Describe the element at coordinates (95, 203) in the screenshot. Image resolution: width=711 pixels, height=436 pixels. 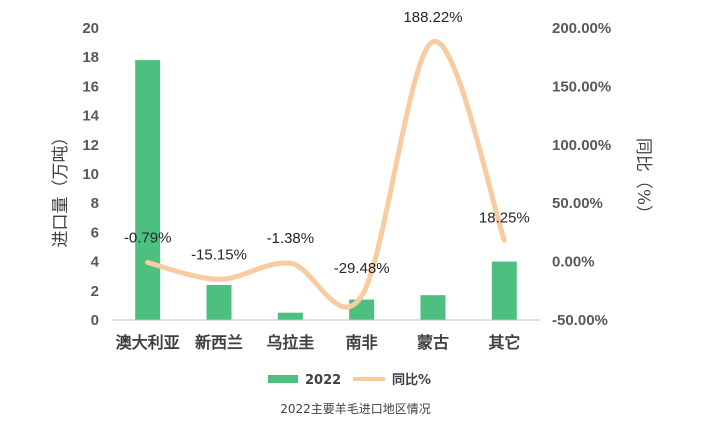
I see `y-tick-label: 8` at that location.